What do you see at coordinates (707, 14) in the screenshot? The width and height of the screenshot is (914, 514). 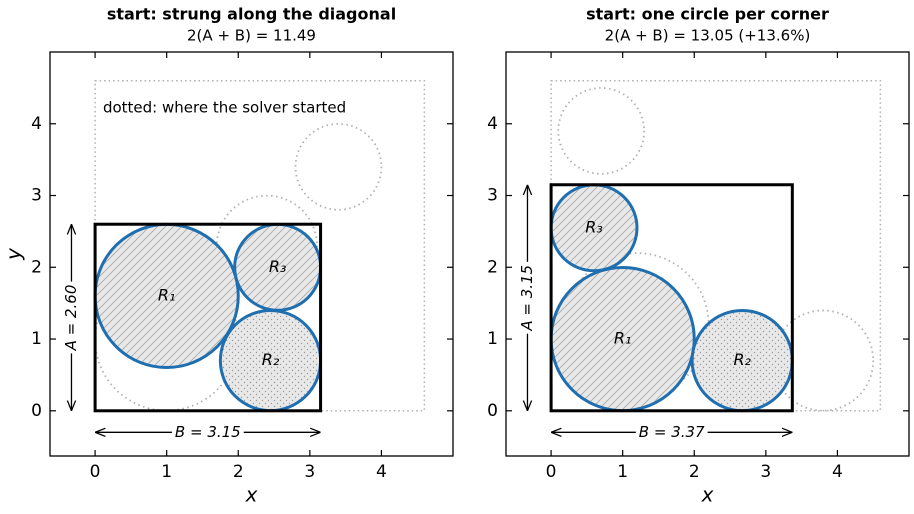 I see `chart-title: start: one circle per corner` at bounding box center [707, 14].